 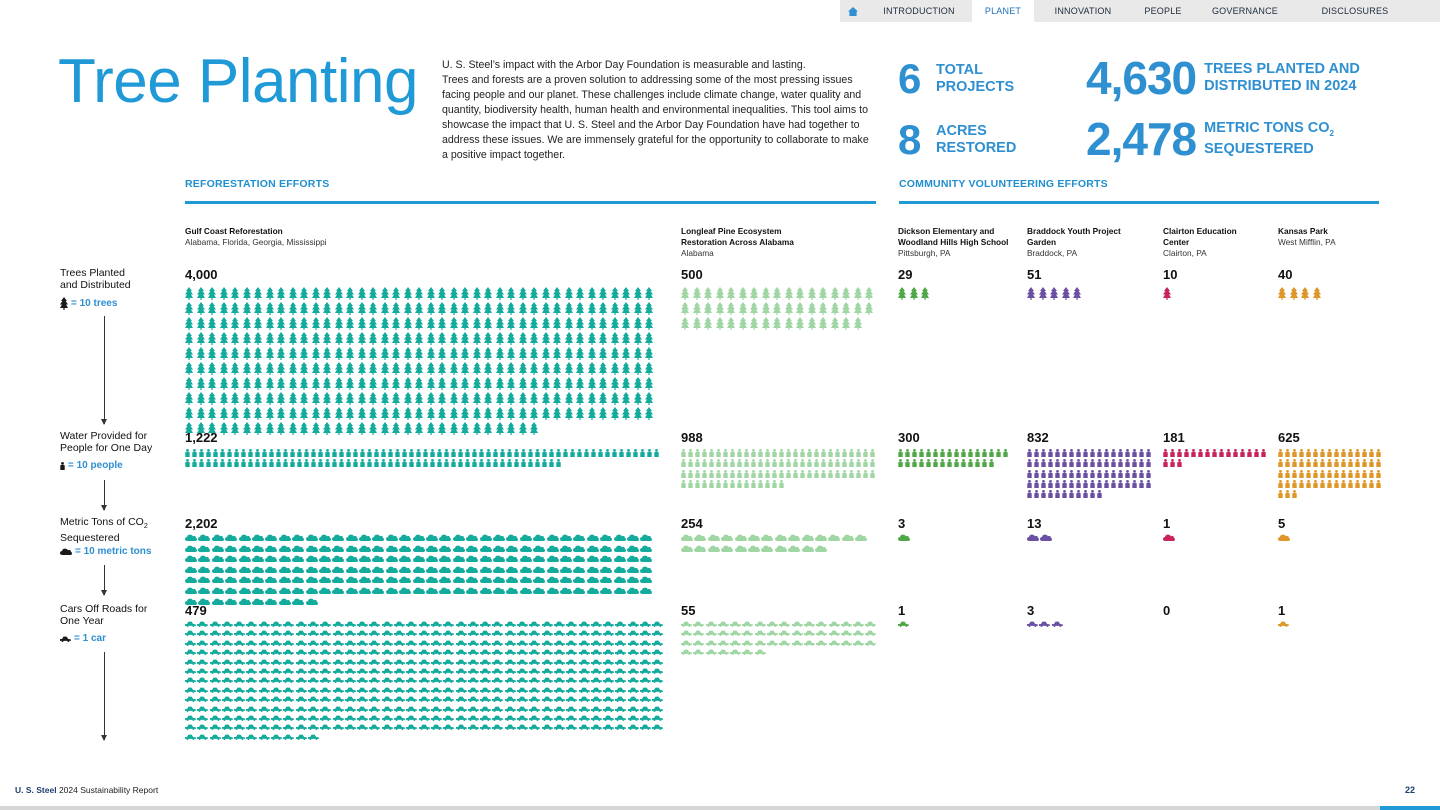 I want to click on nav-tab-disclosures: DISCLOSURES, so click(x=1355, y=11).